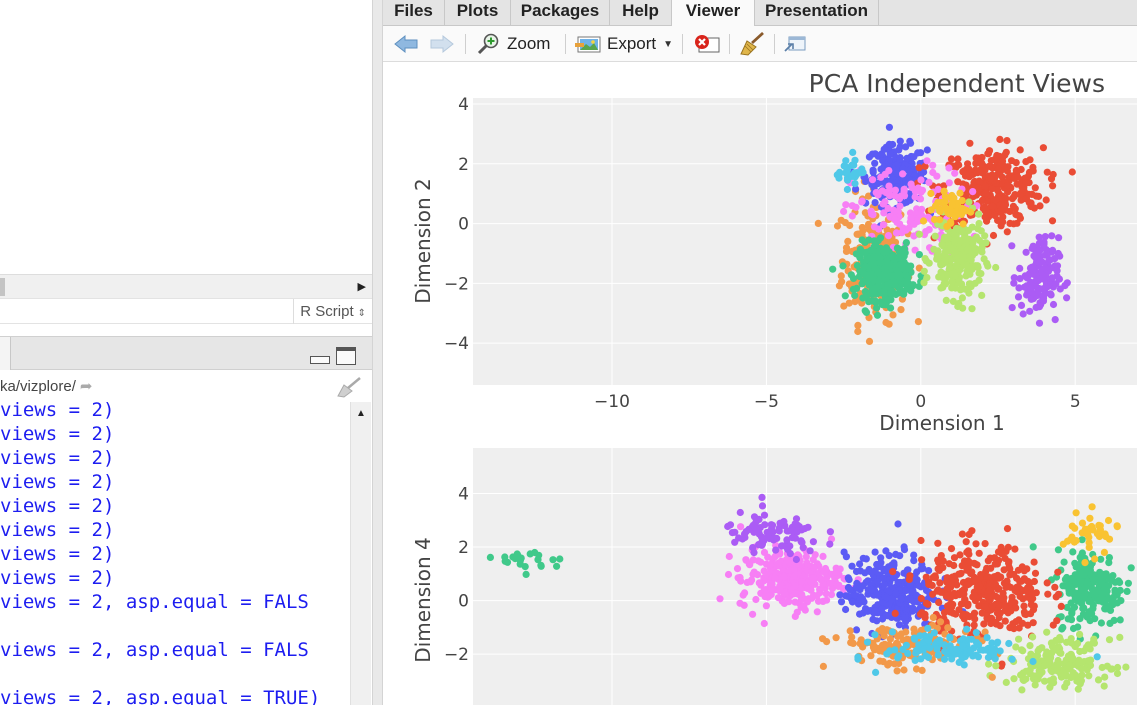 The height and width of the screenshot is (705, 1137). I want to click on console-line: views = 2, asp.equal = FALS, so click(154, 650).